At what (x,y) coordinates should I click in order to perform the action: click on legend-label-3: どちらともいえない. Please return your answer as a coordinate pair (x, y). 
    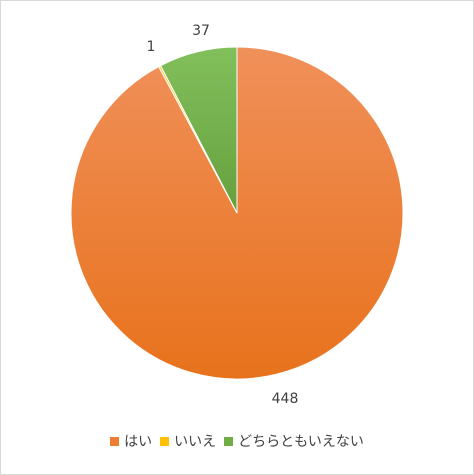
    Looking at the image, I should click on (301, 442).